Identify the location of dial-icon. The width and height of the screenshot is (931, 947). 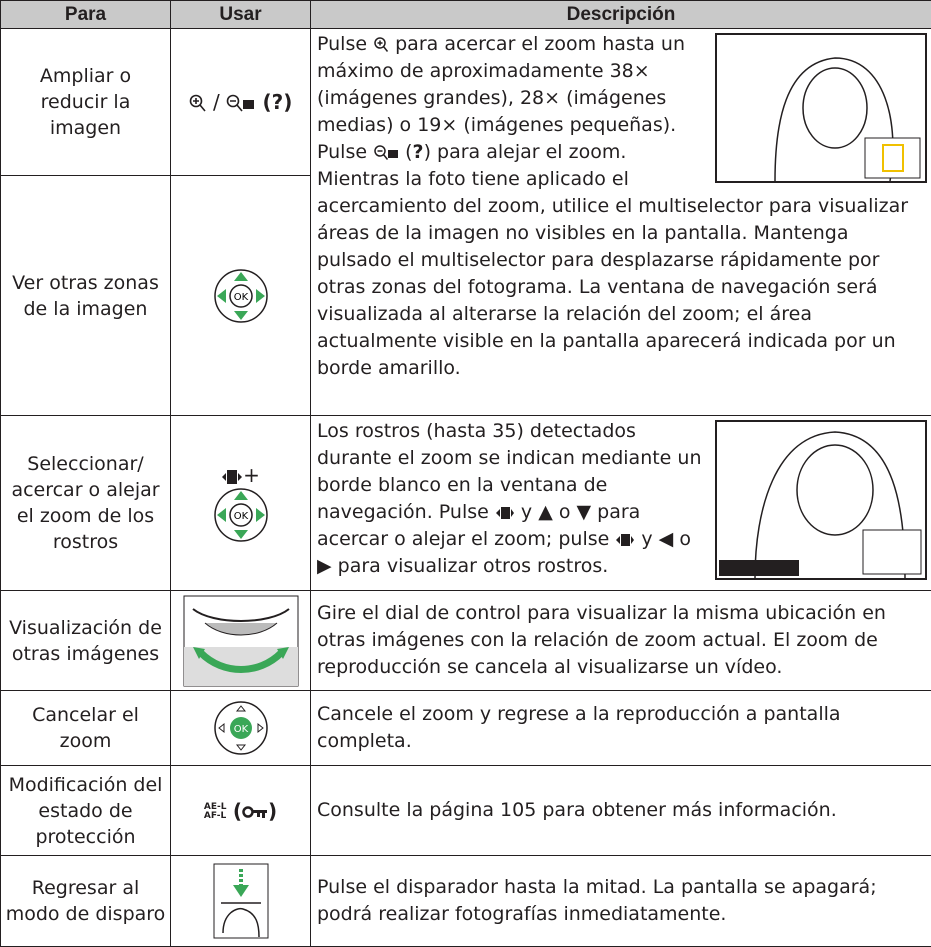
(241, 641).